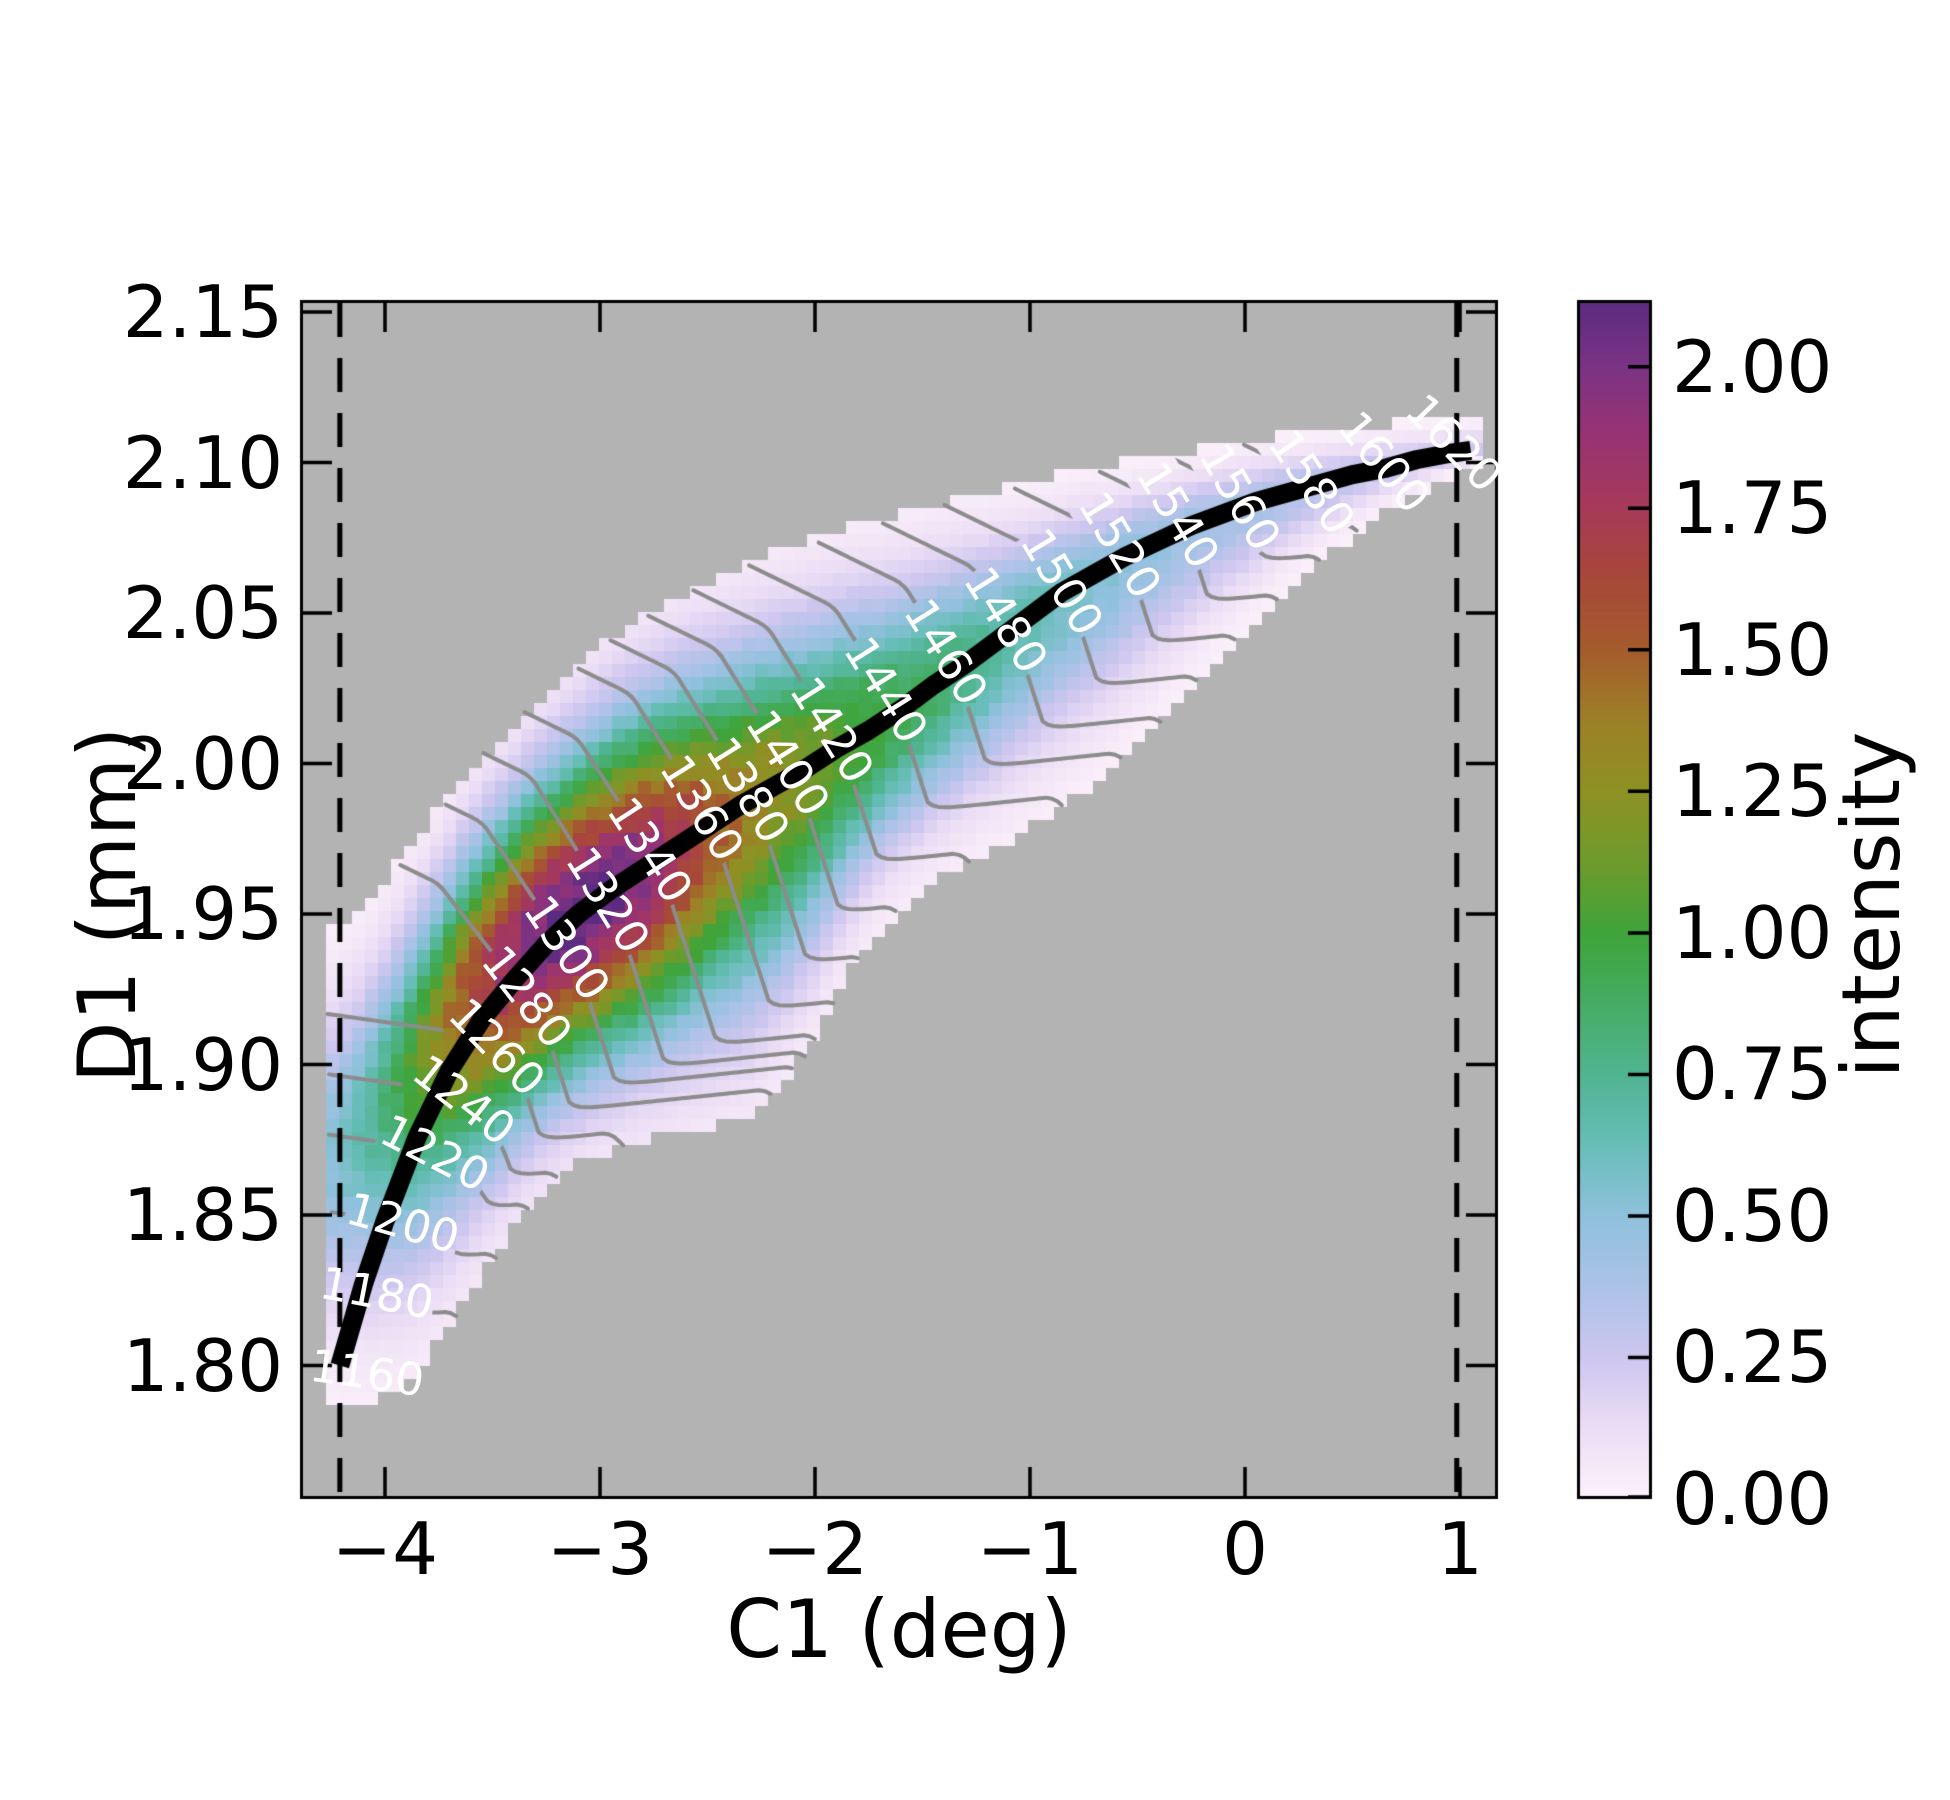  I want to click on colorbar-tick-label: 2.00, so click(1752, 366).